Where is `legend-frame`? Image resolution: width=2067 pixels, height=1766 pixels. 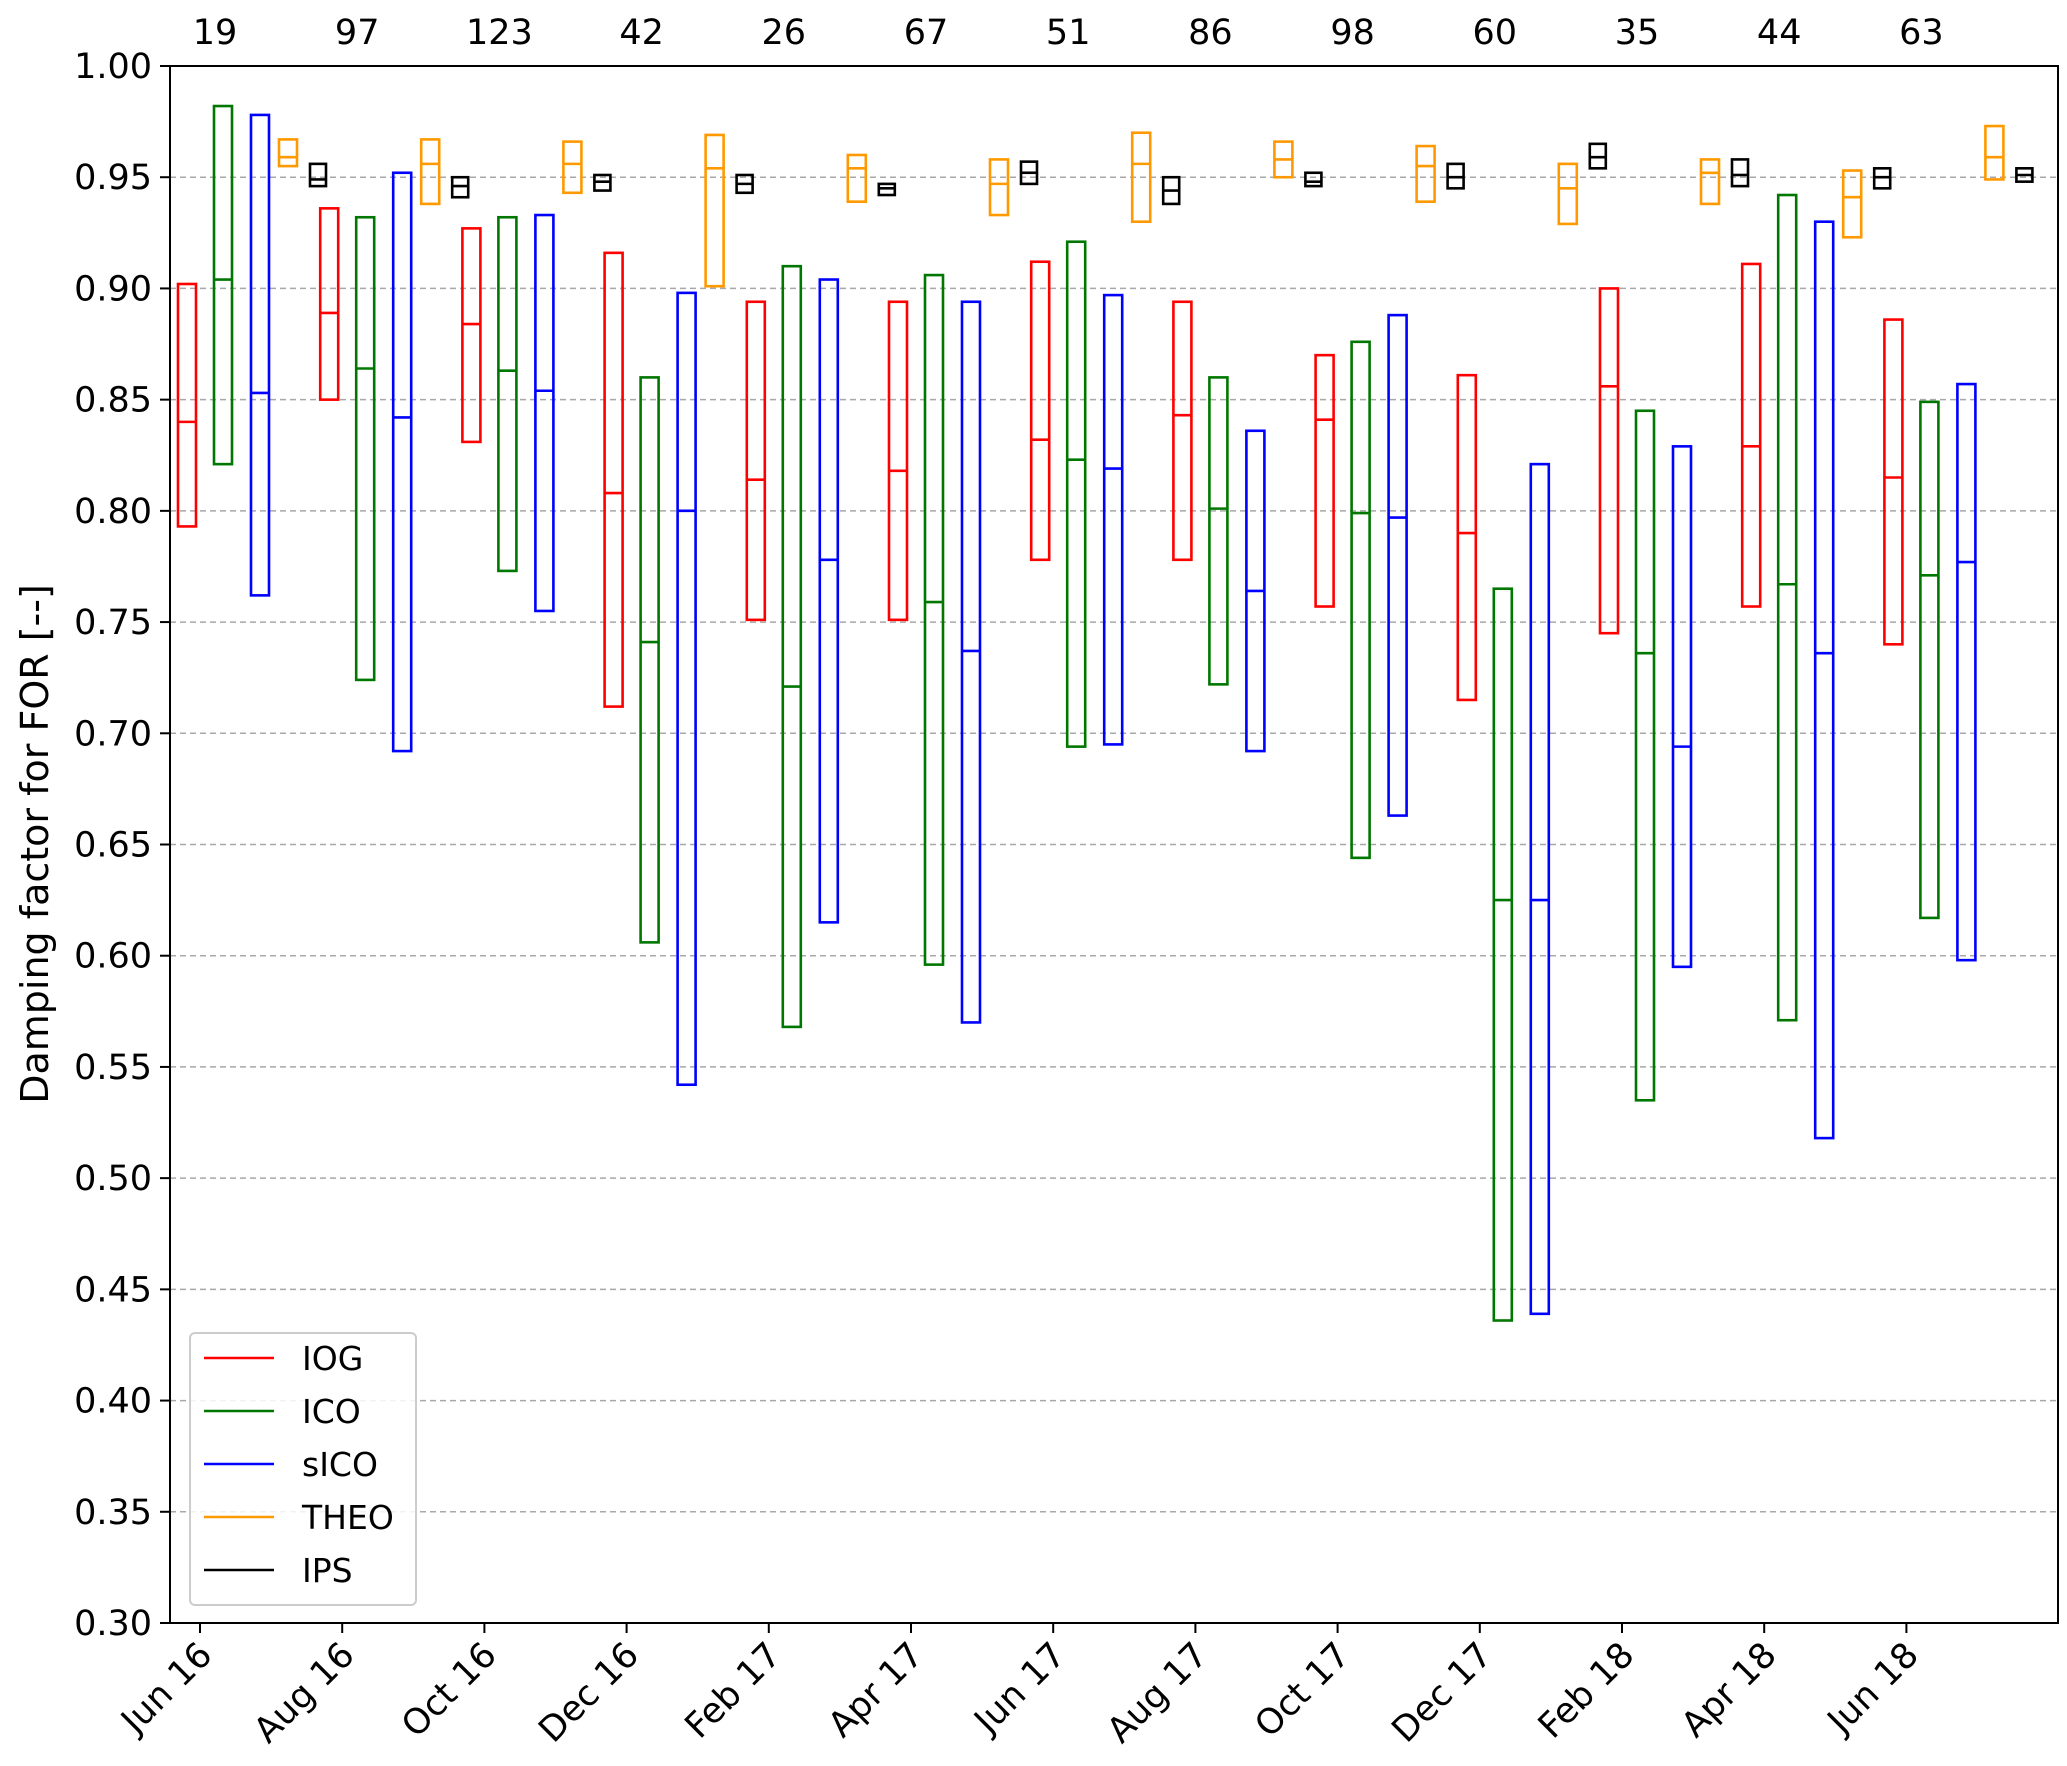
legend-frame is located at coordinates (303, 1469).